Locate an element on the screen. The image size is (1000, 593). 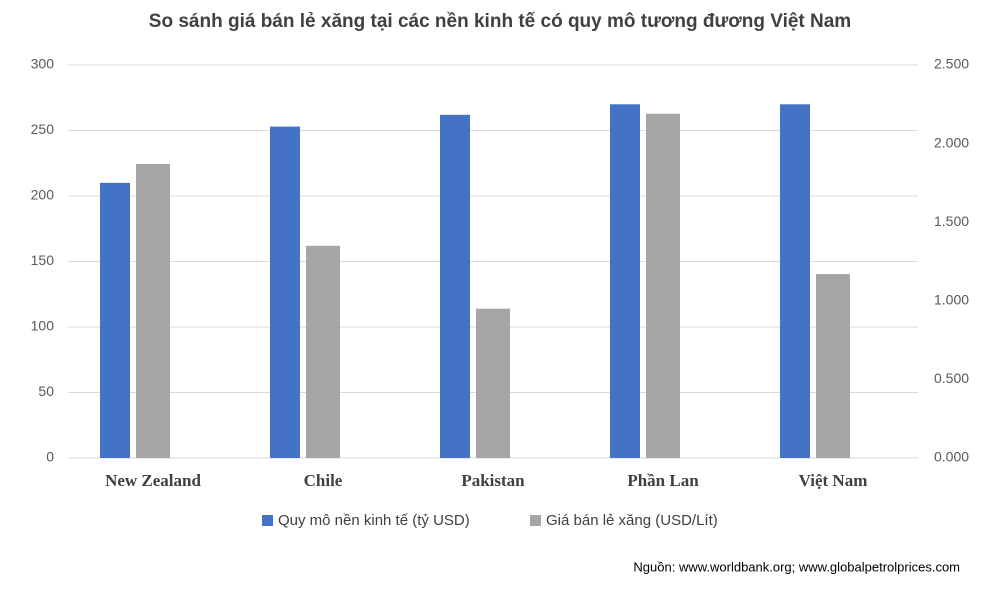
x-tick-label: New Zealand is located at coordinates (153, 480).